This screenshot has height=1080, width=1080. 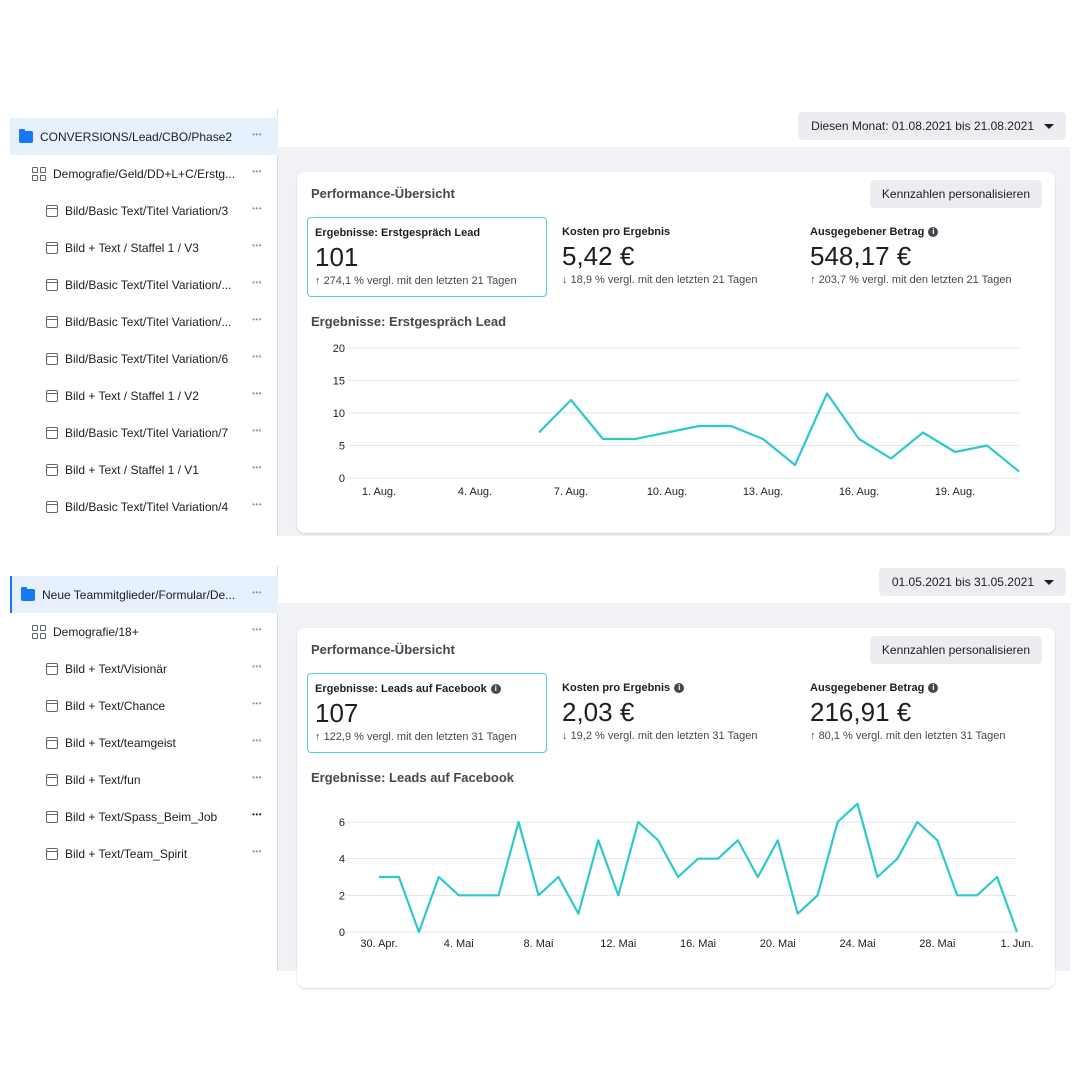 I want to click on sidebar-item: Neue Teammitglieder/Formular/De... •••, so click(x=144, y=594).